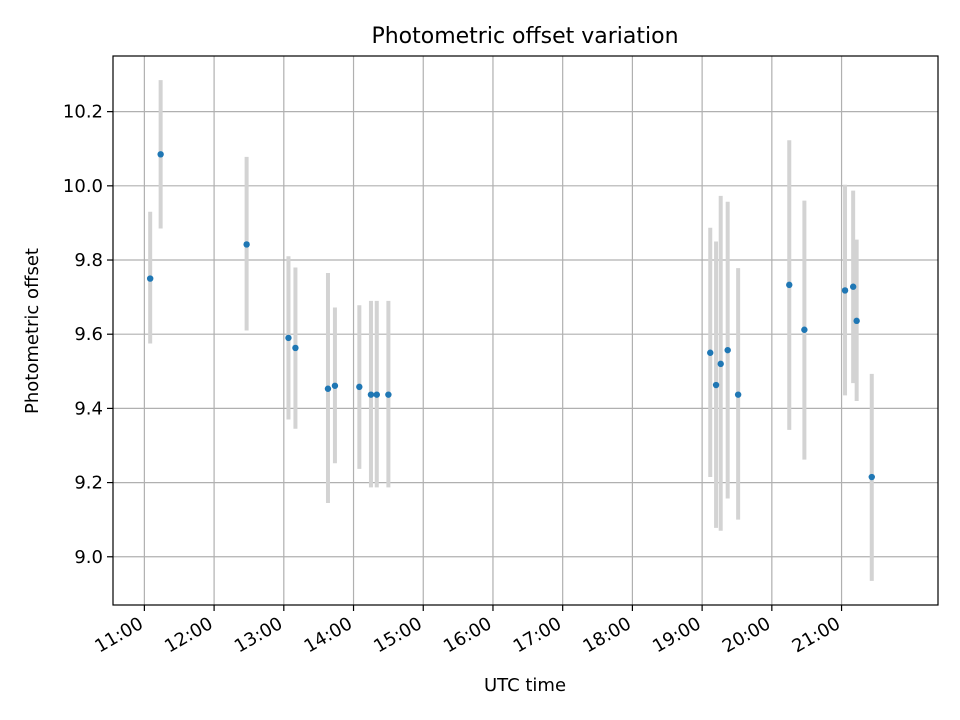 This screenshot has height=720, width=960. What do you see at coordinates (88, 557) in the screenshot?
I see `y-tick-label: 9.0` at bounding box center [88, 557].